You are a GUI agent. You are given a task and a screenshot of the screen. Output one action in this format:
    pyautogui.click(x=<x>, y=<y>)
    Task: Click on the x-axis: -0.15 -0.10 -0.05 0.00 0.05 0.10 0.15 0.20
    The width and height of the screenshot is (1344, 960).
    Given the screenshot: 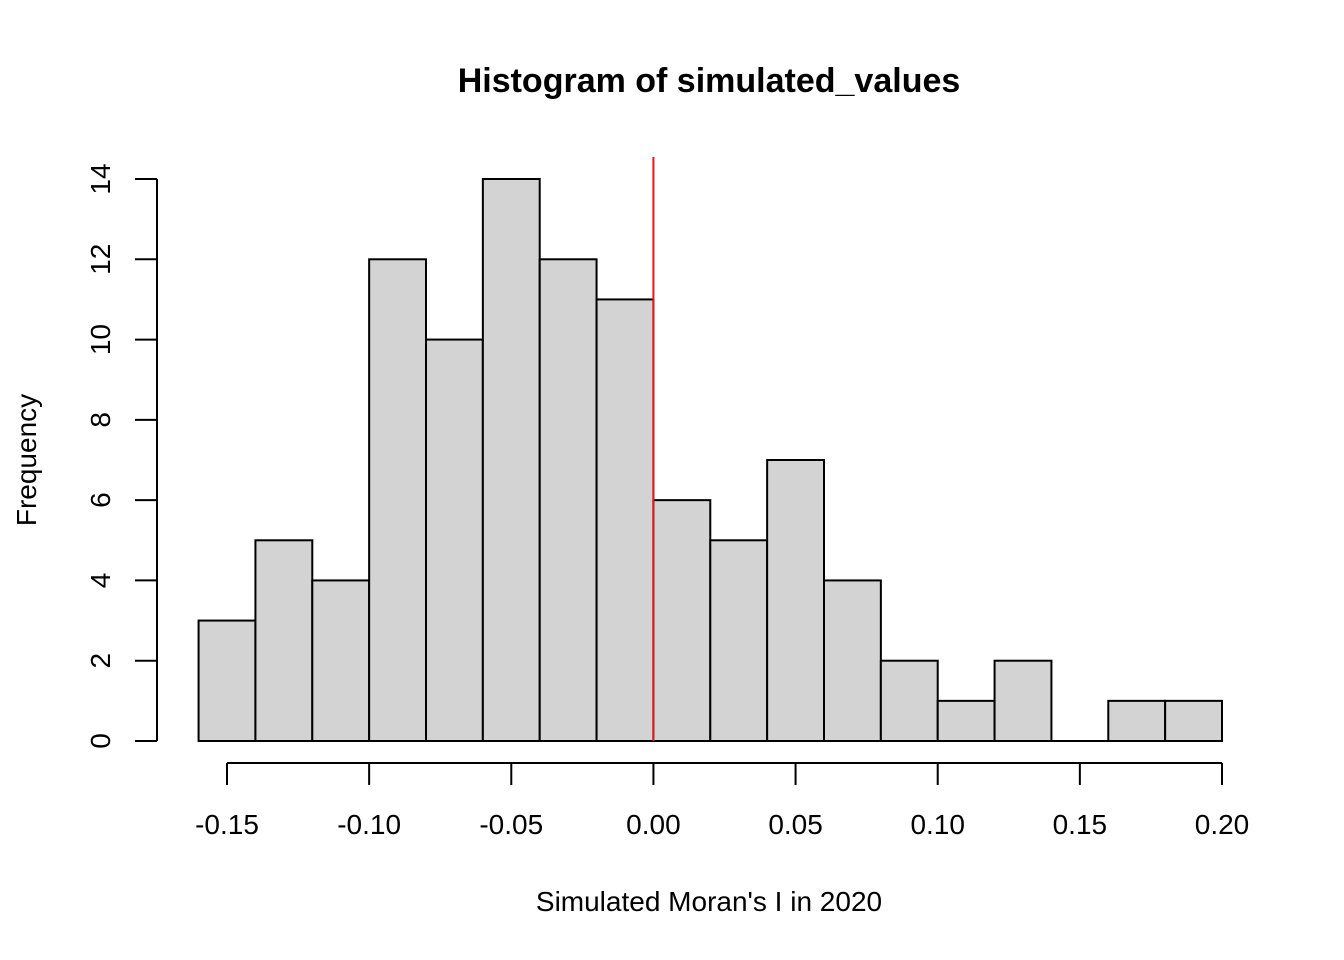 What is the action you would take?
    pyautogui.click(x=722, y=801)
    